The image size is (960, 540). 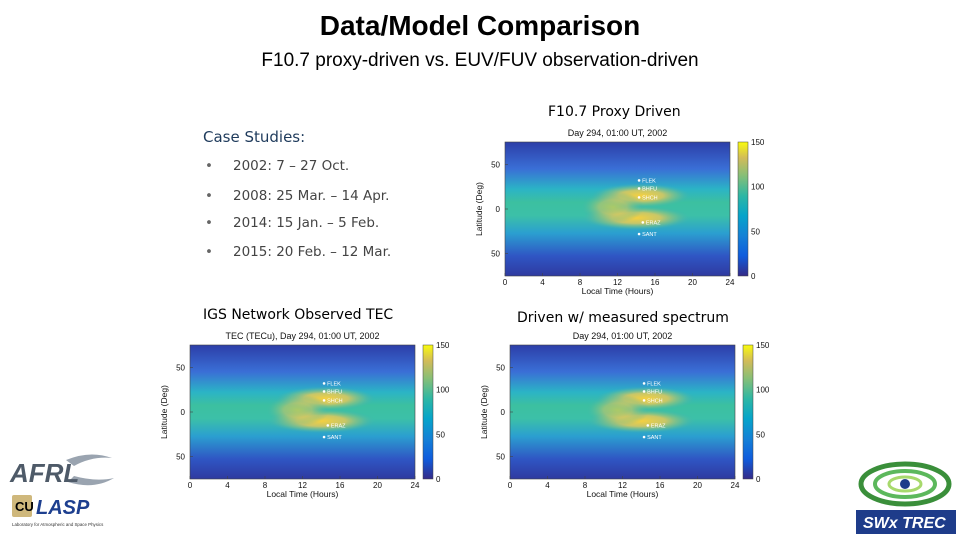 I want to click on case-study-item: • 2008: 25 Mar. – 14 Apr., so click(x=297, y=196).